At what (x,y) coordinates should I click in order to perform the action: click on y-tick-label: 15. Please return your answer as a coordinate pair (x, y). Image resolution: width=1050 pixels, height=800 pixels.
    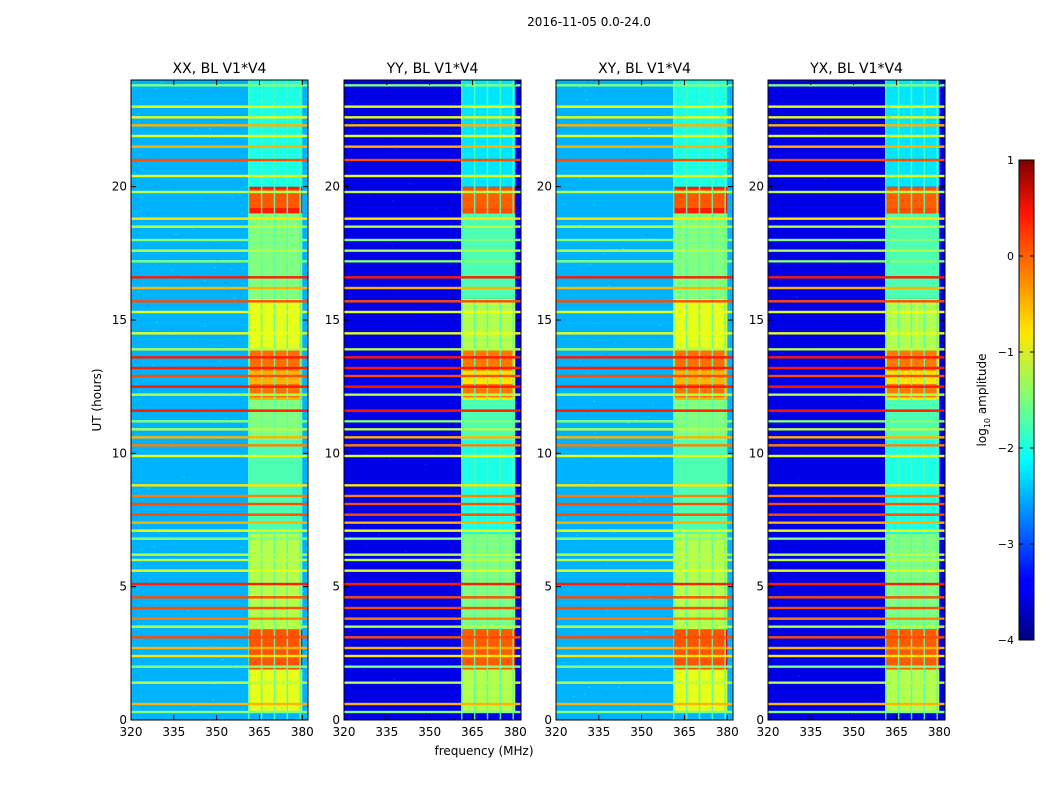
    Looking at the image, I should click on (756, 320).